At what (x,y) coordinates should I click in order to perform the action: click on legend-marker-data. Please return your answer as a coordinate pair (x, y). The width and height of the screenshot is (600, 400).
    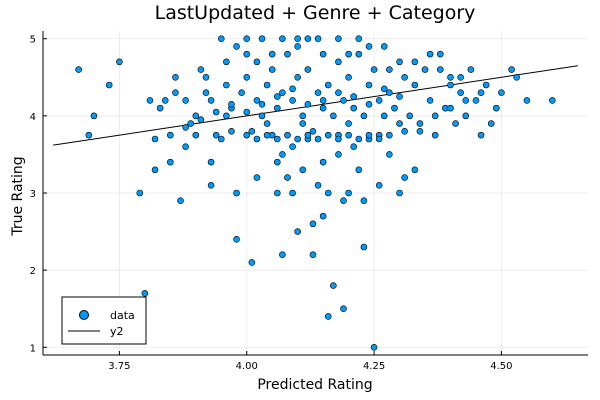
    Looking at the image, I should click on (84, 315).